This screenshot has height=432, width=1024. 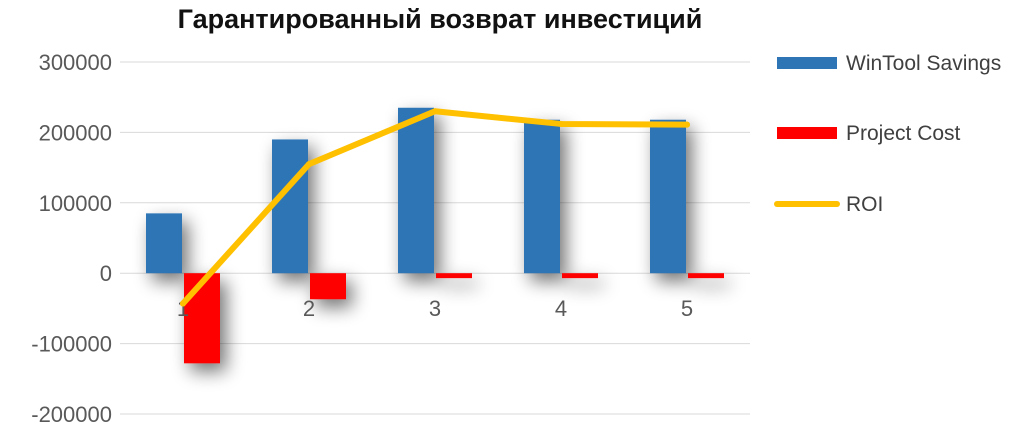 What do you see at coordinates (75, 203) in the screenshot?
I see `y-tick-label: 100000` at bounding box center [75, 203].